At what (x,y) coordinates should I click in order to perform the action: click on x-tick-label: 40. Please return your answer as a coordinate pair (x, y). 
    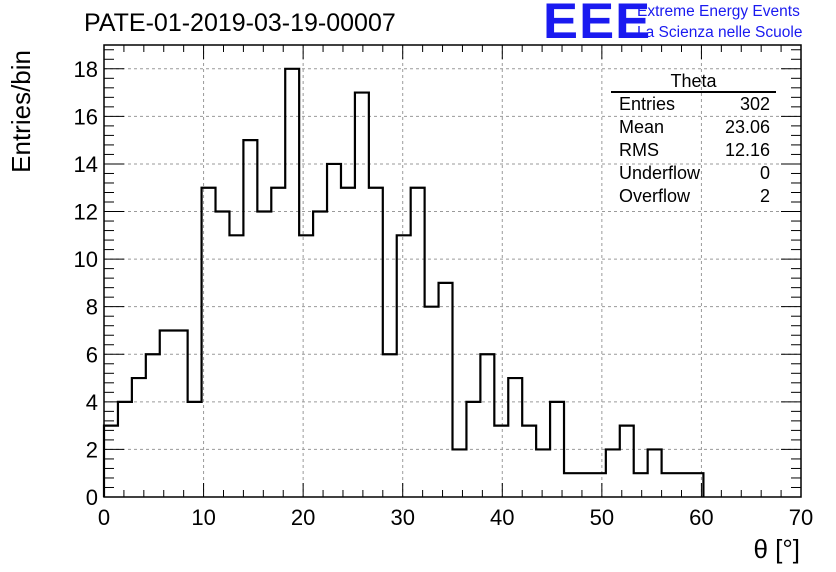
    Looking at the image, I should click on (502, 517).